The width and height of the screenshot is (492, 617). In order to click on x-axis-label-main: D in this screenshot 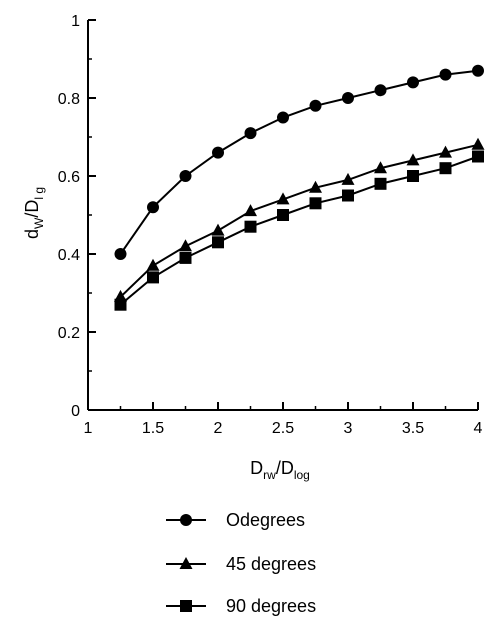, I will do `click(256, 468)`.